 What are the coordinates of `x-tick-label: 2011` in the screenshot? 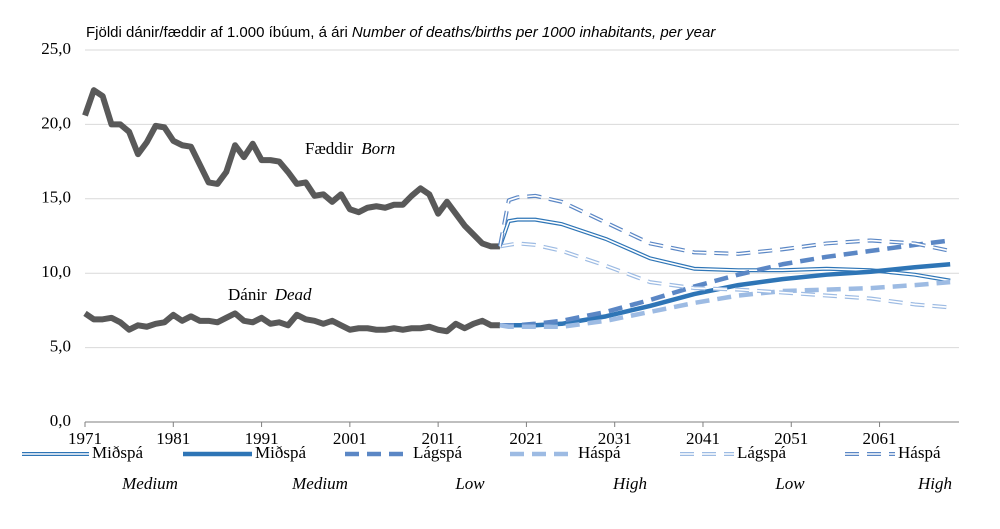 It's located at (437, 438).